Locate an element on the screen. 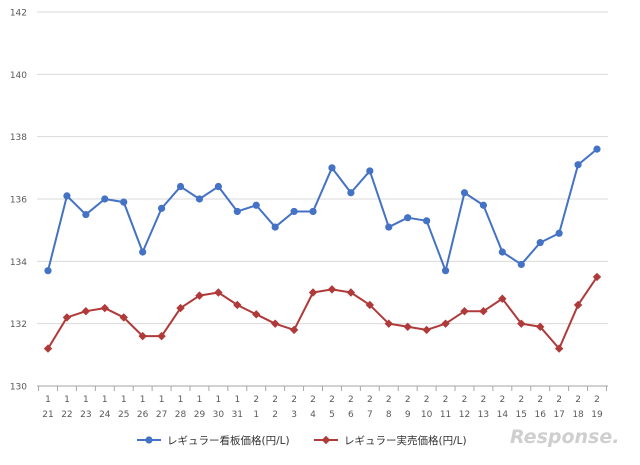  x-axis is located at coordinates (322, 388).